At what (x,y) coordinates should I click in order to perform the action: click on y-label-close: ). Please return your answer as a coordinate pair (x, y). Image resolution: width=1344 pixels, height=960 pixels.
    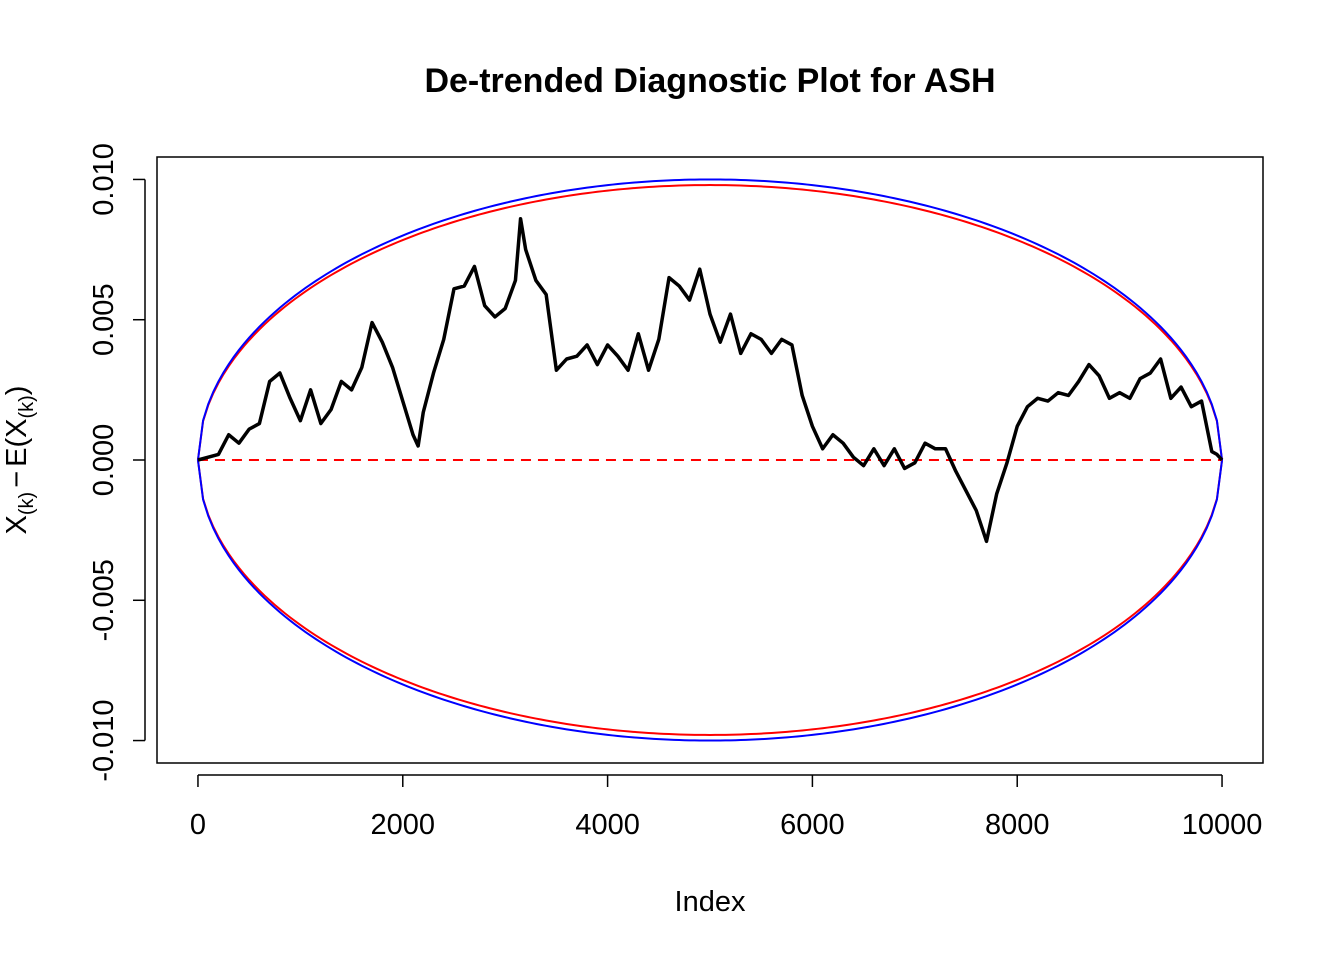
    Looking at the image, I should click on (17, 391).